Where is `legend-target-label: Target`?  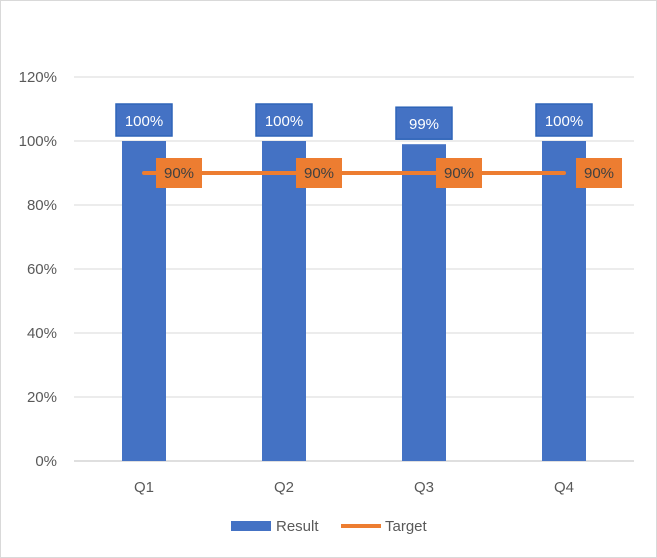 legend-target-label: Target is located at coordinates (406, 526).